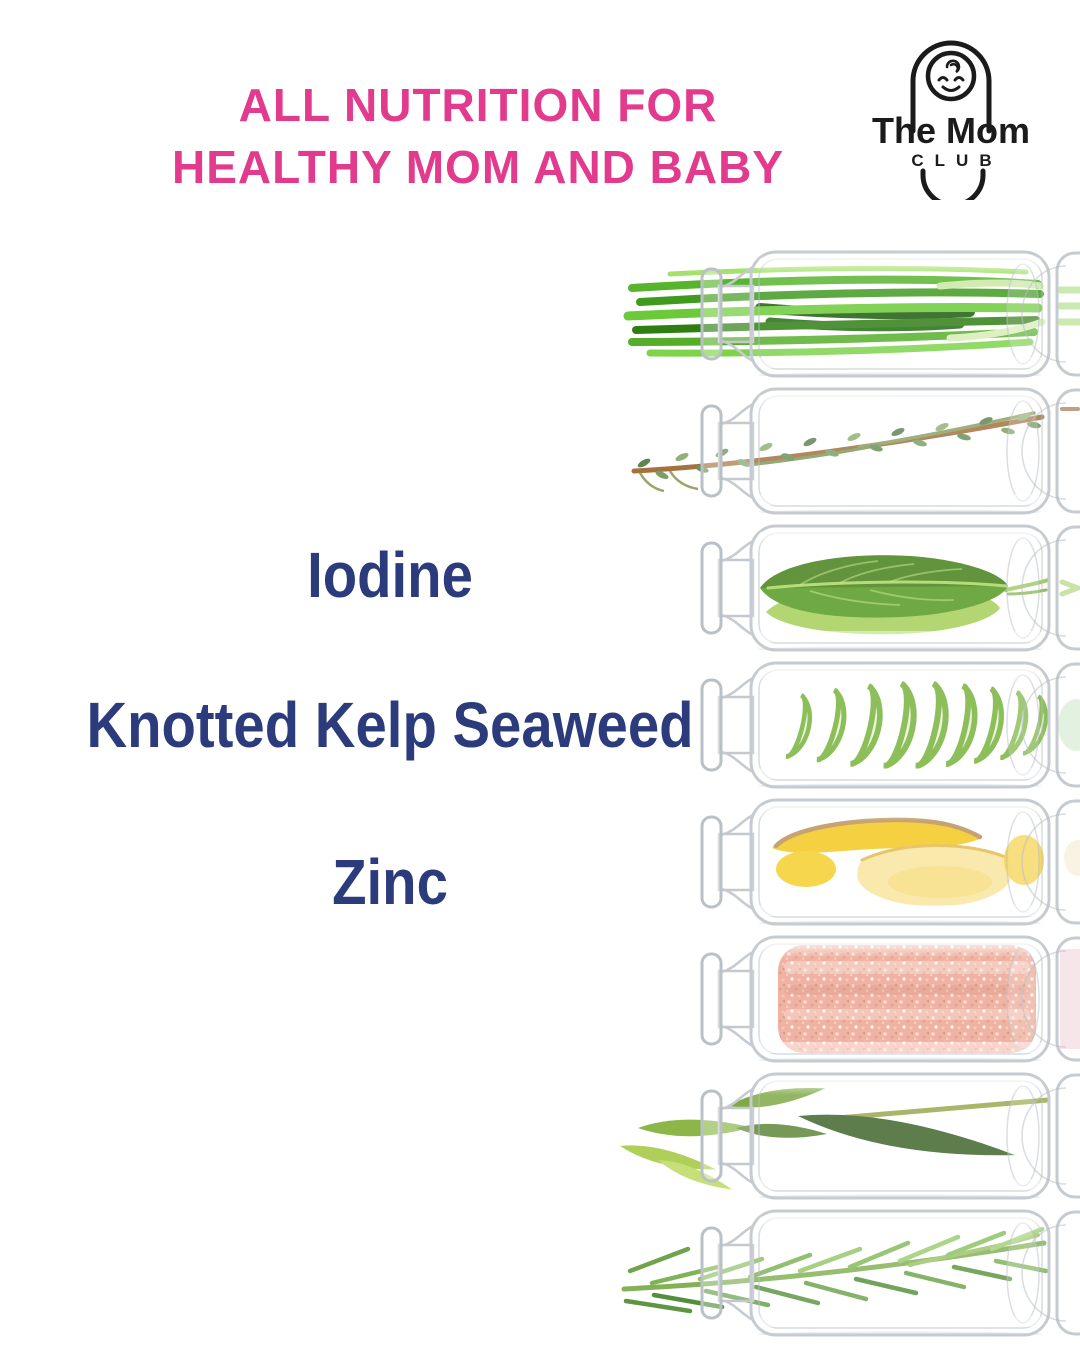 The image size is (1080, 1350). What do you see at coordinates (478, 136) in the screenshot?
I see `headline: ALL NUTRITION FOR HEALTHY MOM AND BABY` at bounding box center [478, 136].